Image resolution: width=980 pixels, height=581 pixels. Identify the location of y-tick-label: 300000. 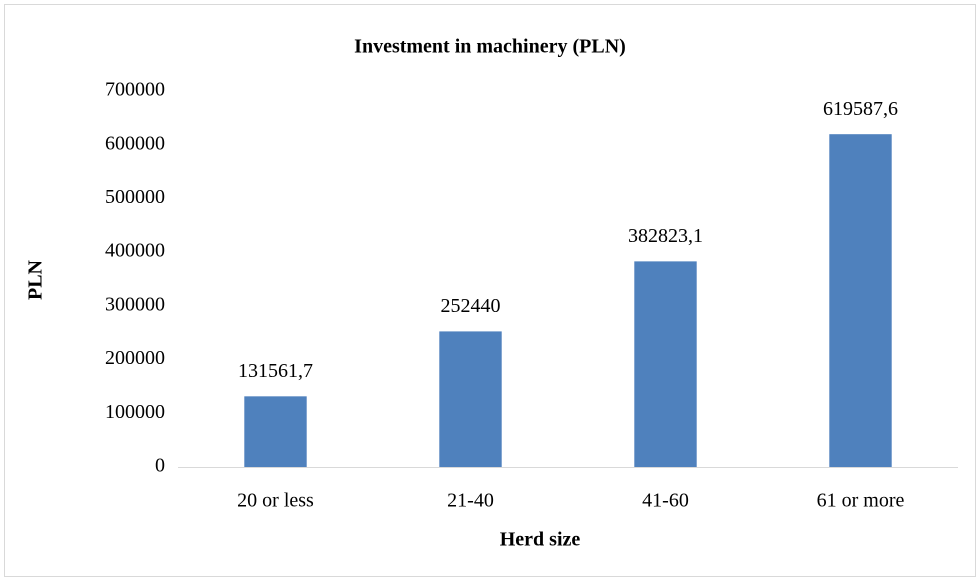
(135, 304).